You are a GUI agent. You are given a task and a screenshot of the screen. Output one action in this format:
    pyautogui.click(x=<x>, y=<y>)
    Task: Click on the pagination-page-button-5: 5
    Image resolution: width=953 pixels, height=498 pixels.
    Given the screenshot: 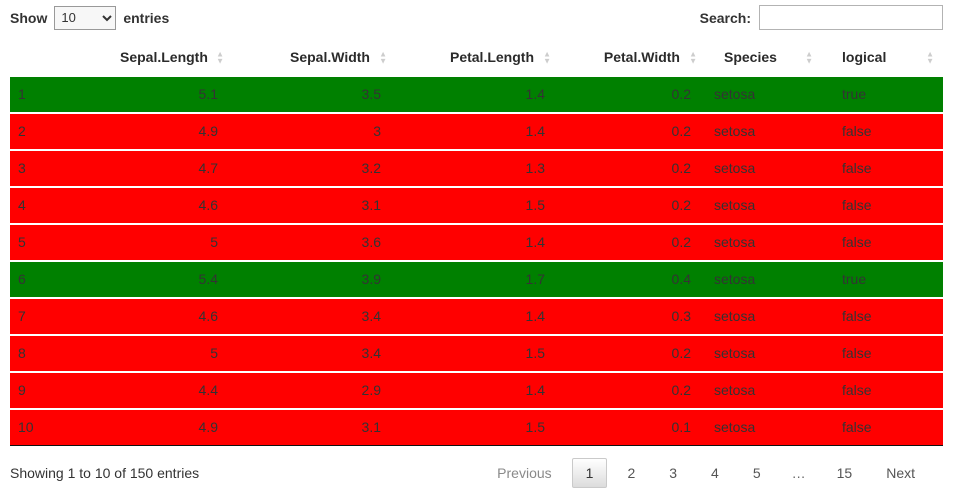 What is the action you would take?
    pyautogui.click(x=756, y=473)
    